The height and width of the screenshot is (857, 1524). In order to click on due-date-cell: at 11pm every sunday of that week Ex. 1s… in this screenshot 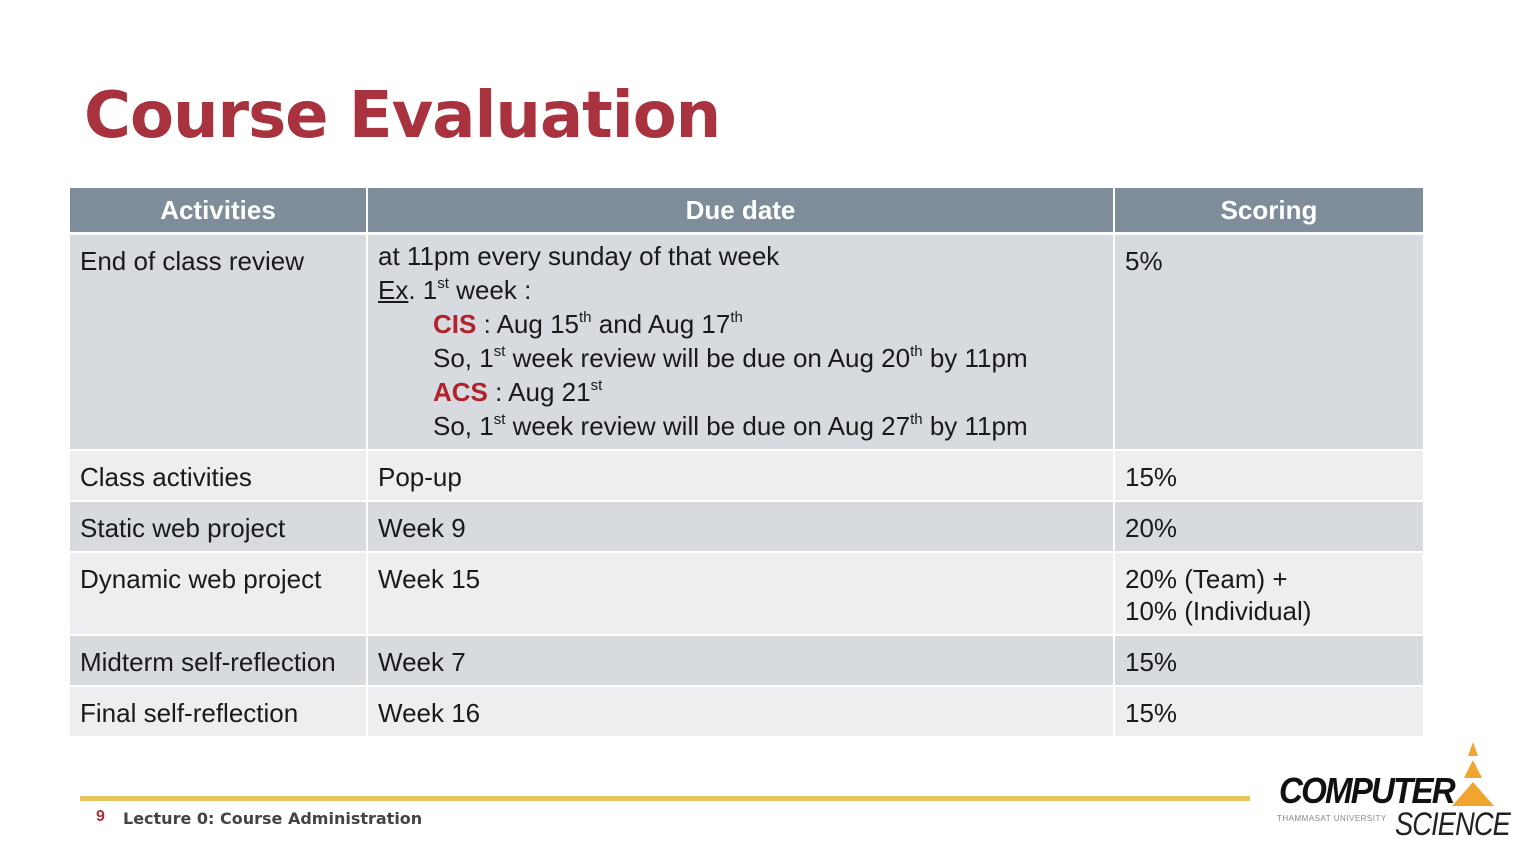, I will do `click(741, 342)`.